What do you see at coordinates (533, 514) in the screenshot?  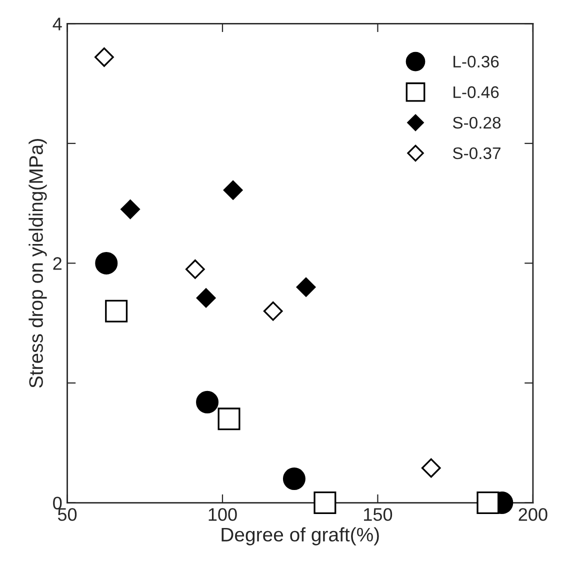 I see `x-tick-label: 200` at bounding box center [533, 514].